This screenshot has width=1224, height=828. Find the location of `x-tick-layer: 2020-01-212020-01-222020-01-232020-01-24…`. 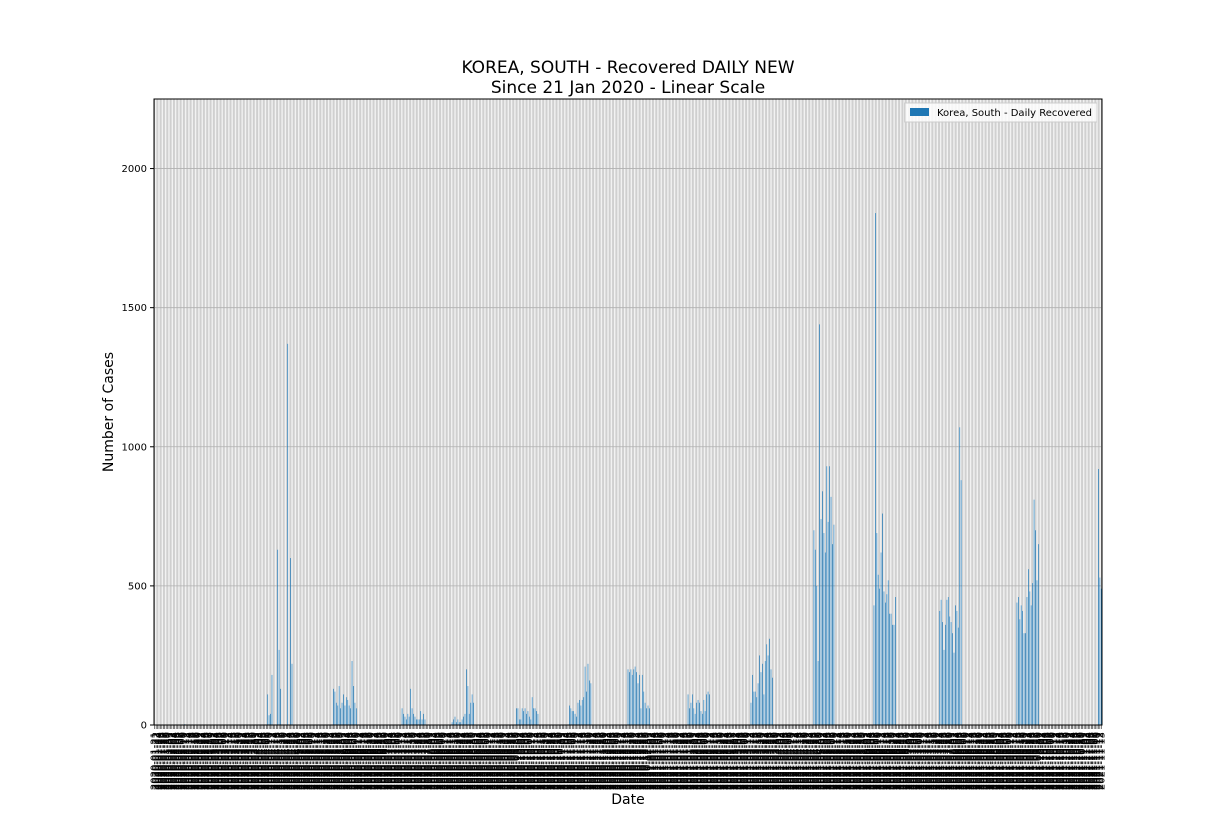

x-tick-layer: 2020-01-212020-01-222020-01-232020-01-24… is located at coordinates (628, 757).